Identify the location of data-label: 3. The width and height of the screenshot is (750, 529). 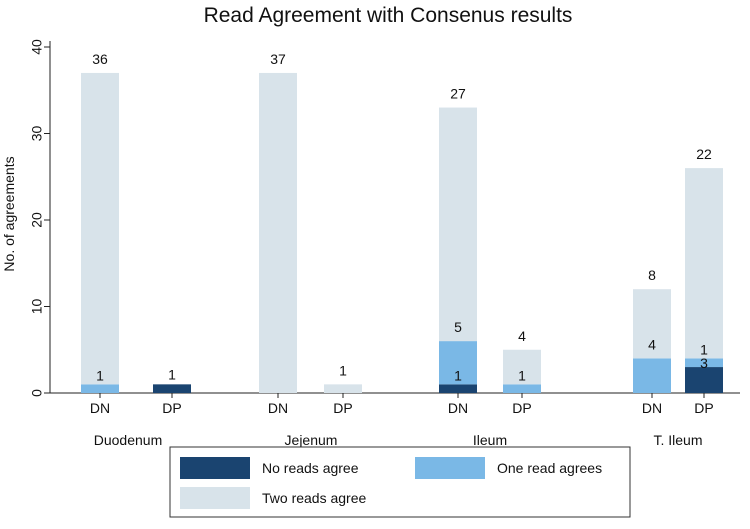
(704, 363).